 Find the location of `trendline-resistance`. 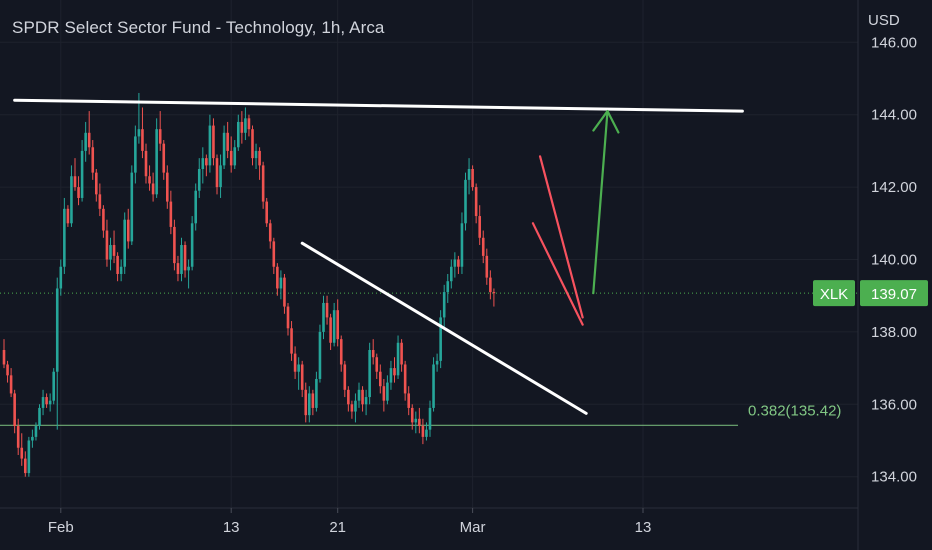

trendline-resistance is located at coordinates (378, 105).